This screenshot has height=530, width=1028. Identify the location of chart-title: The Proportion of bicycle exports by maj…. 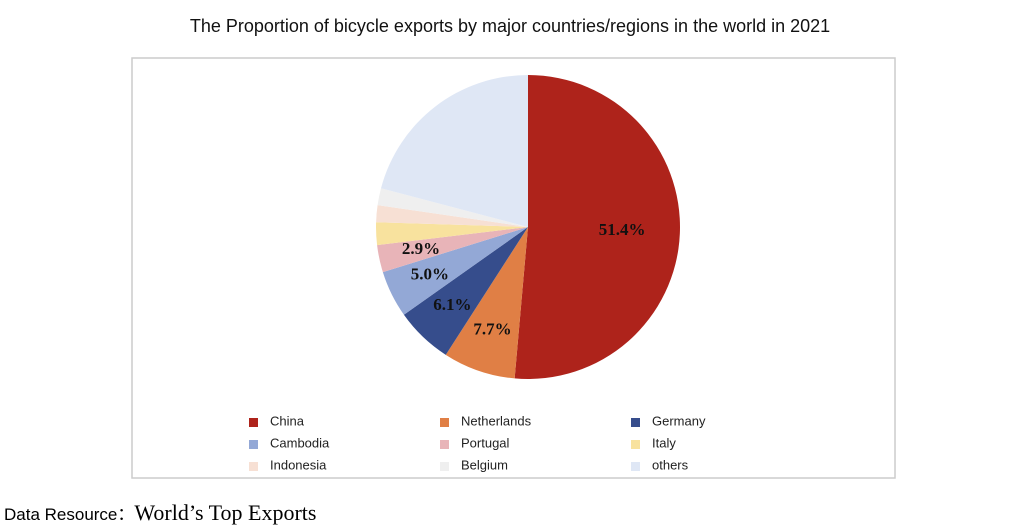
(510, 26).